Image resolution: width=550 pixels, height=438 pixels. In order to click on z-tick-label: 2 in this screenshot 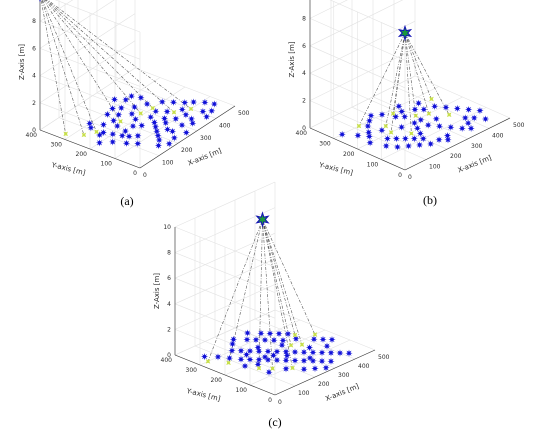, I will do `click(34, 103)`.